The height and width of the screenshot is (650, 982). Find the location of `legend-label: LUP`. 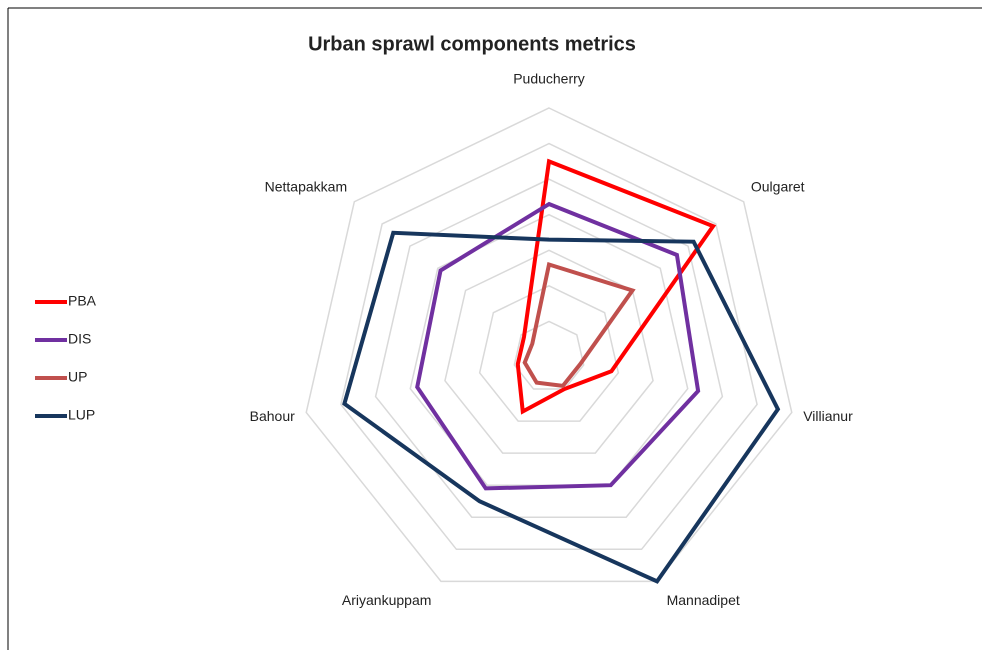

legend-label: LUP is located at coordinates (81, 415).